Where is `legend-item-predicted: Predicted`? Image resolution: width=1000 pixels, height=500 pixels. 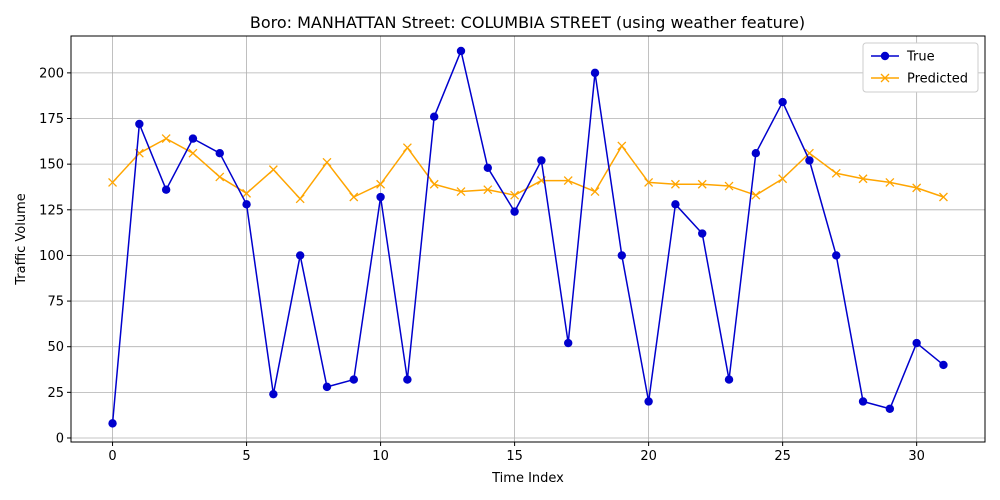
legend-item-predicted: Predicted is located at coordinates (919, 79).